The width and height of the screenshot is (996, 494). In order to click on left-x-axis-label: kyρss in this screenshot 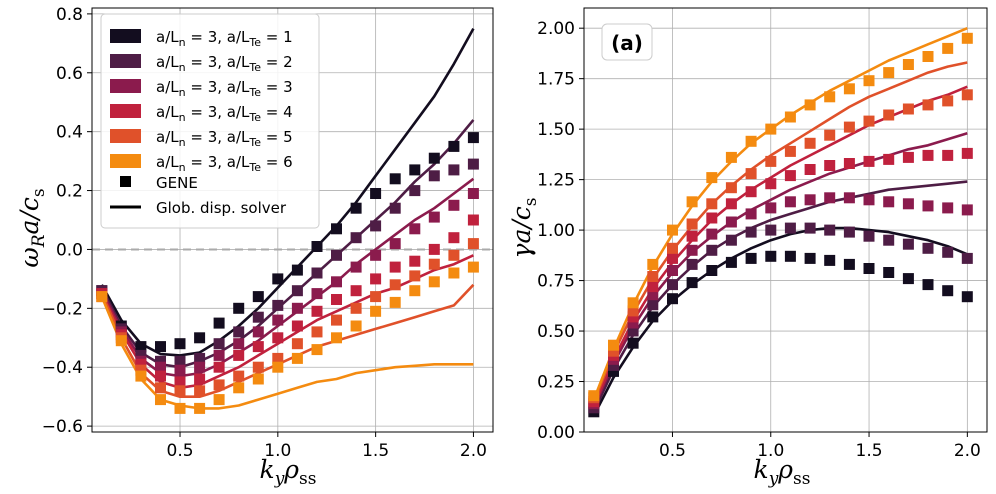, I will do `click(288, 472)`.